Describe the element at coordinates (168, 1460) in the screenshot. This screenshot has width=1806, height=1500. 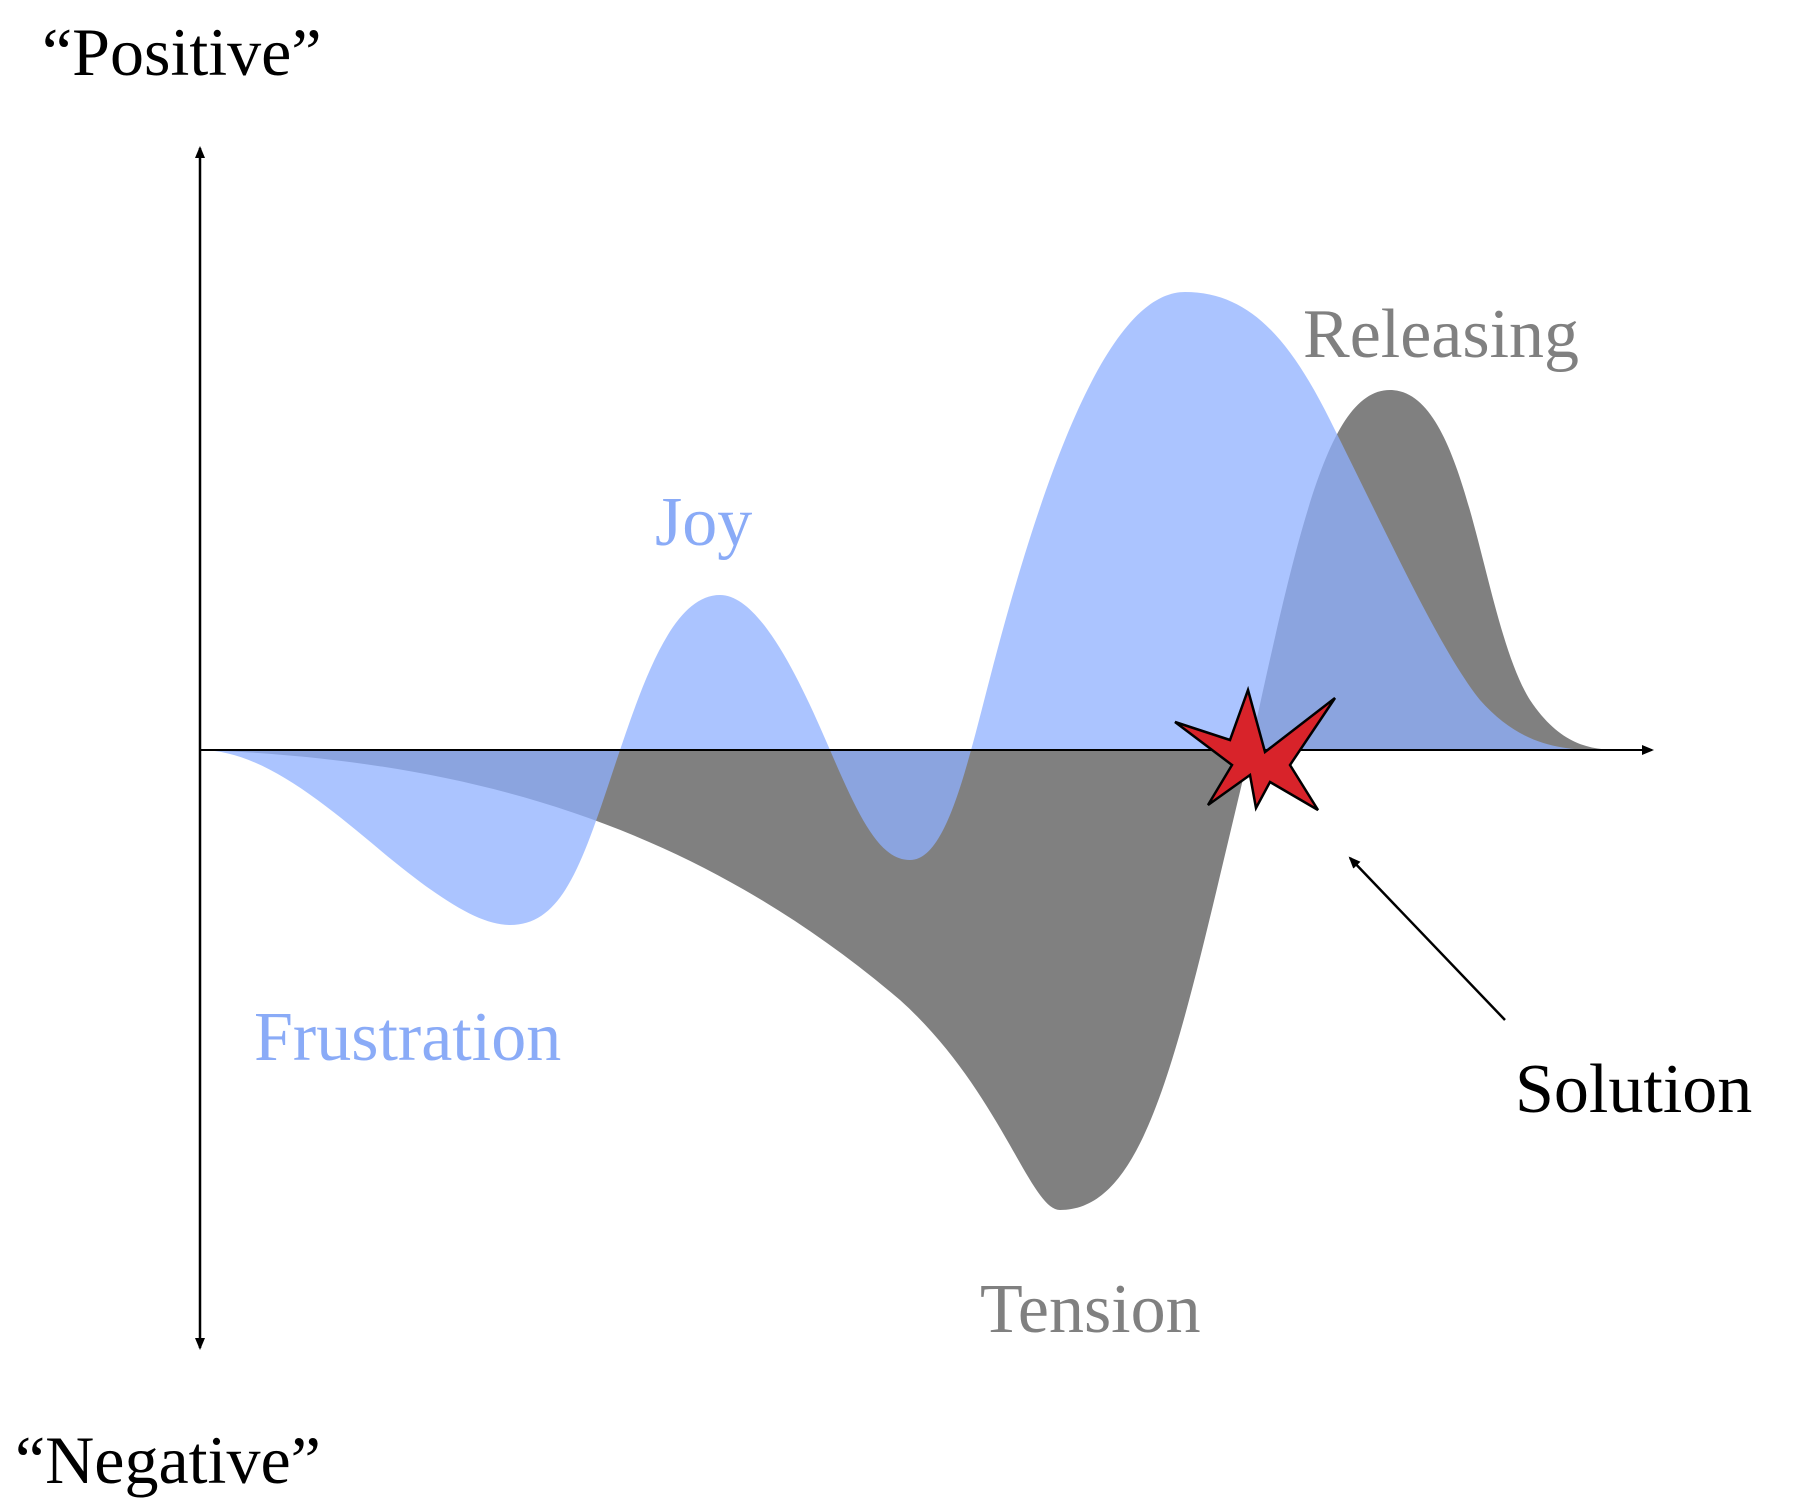
I see `negative-axis-label: “Negative”` at that location.